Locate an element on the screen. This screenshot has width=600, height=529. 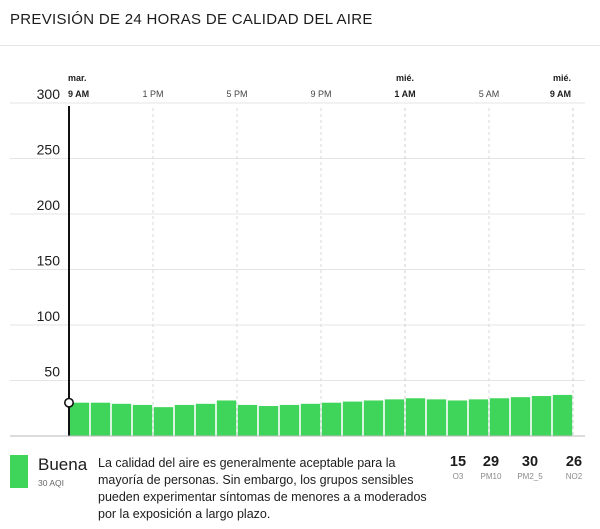
y-tick-label: 150 is located at coordinates (49, 261).